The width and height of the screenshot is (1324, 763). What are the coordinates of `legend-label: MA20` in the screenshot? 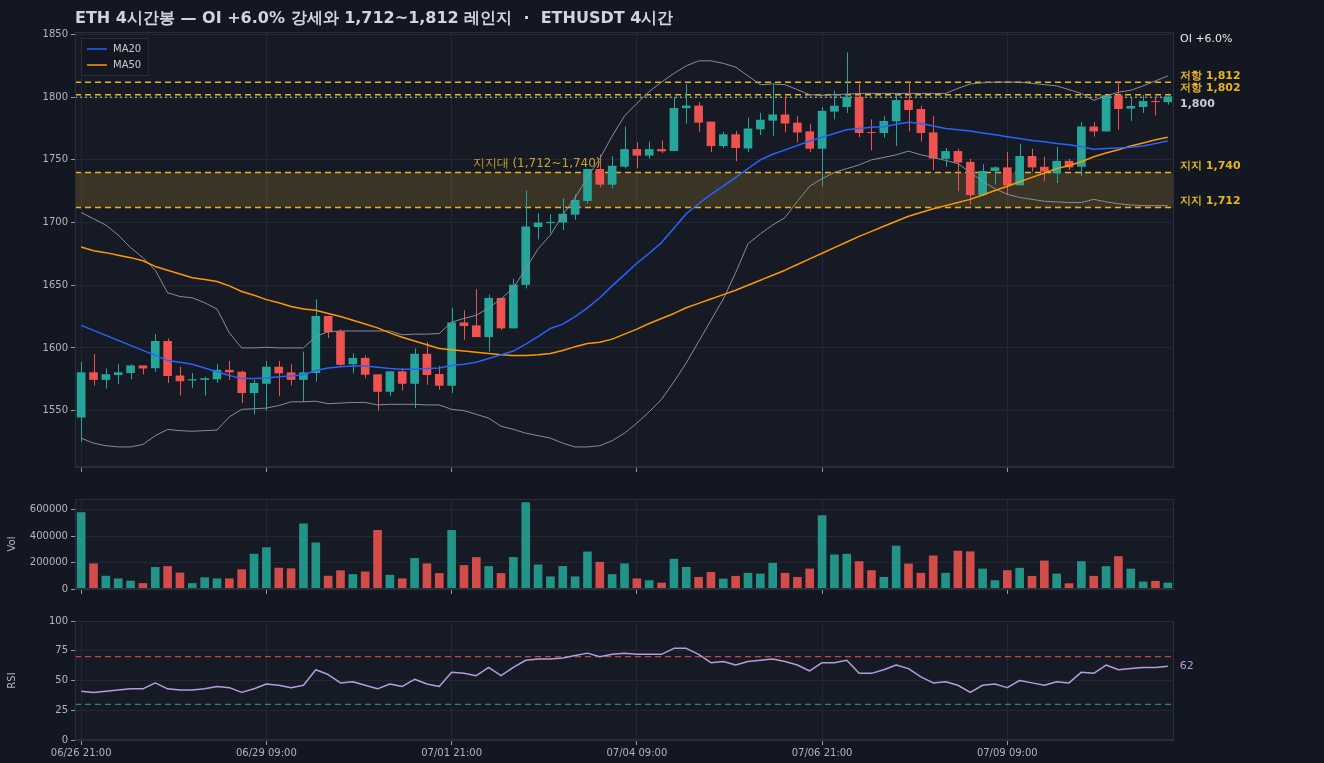 It's located at (127, 48).